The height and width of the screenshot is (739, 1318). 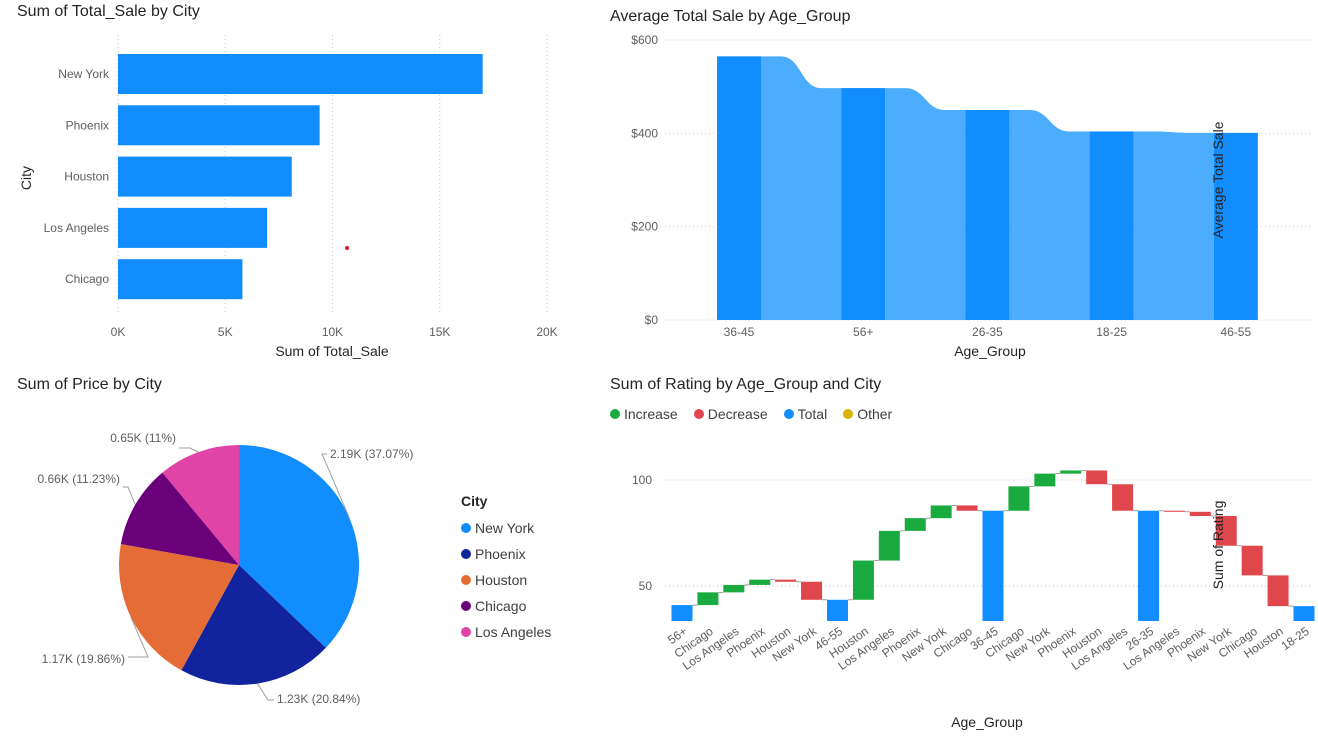 I want to click on area-y-tick: $400, so click(x=644, y=133).